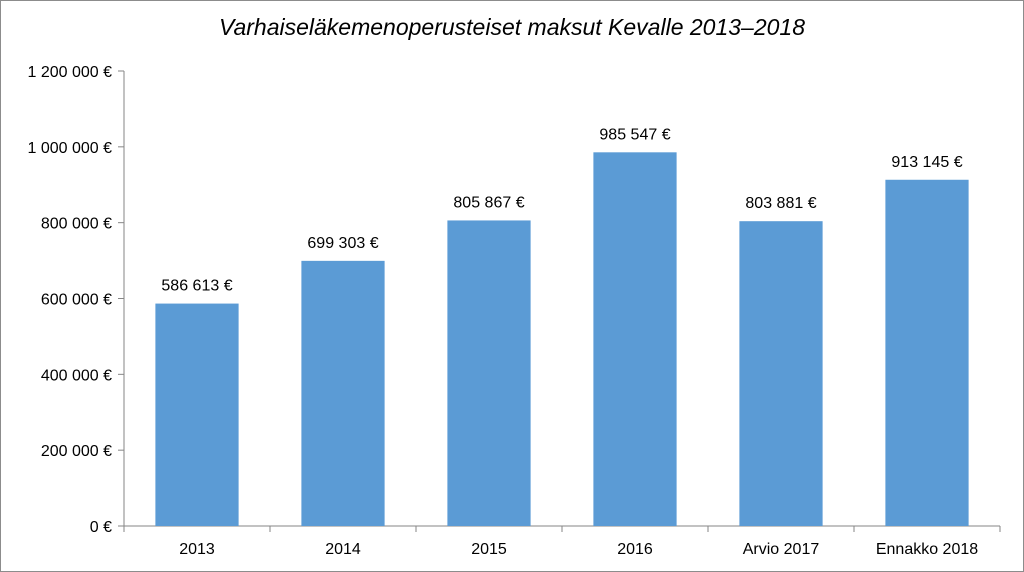 The height and width of the screenshot is (572, 1024). What do you see at coordinates (926, 162) in the screenshot?
I see `bar-data-label: 913 145 €` at bounding box center [926, 162].